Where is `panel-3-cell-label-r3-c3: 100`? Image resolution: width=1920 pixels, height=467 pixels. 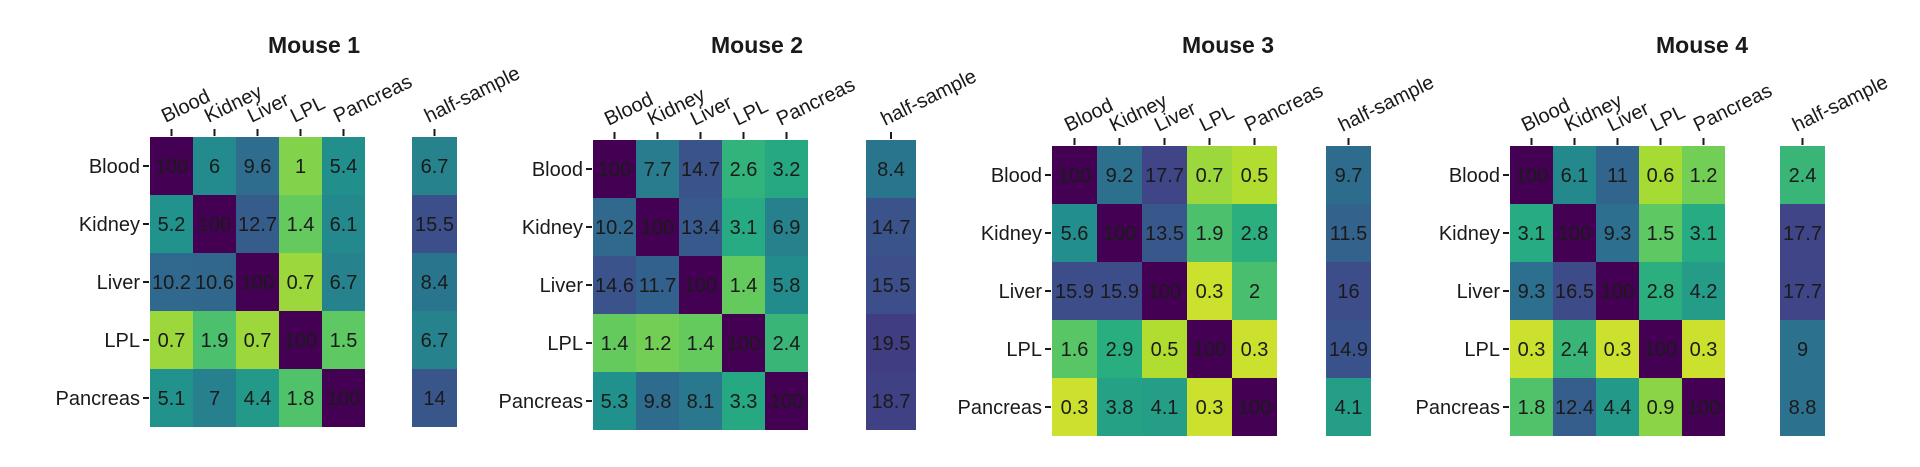 panel-3-cell-label-r3-c3: 100 is located at coordinates (1209, 350).